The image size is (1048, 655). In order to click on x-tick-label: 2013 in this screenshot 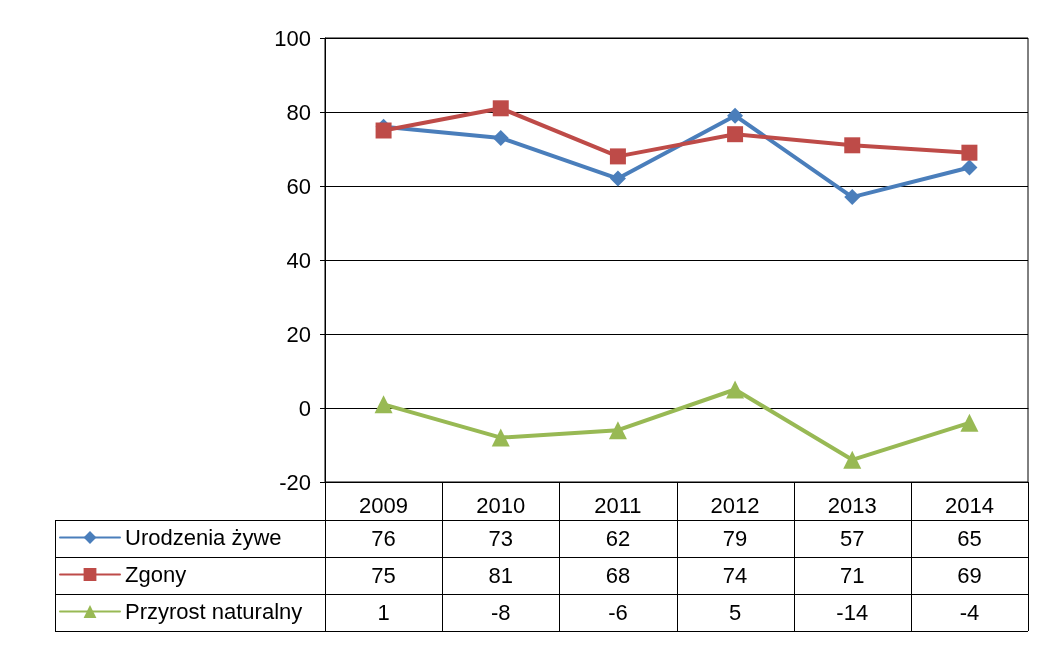, I will do `click(852, 505)`.